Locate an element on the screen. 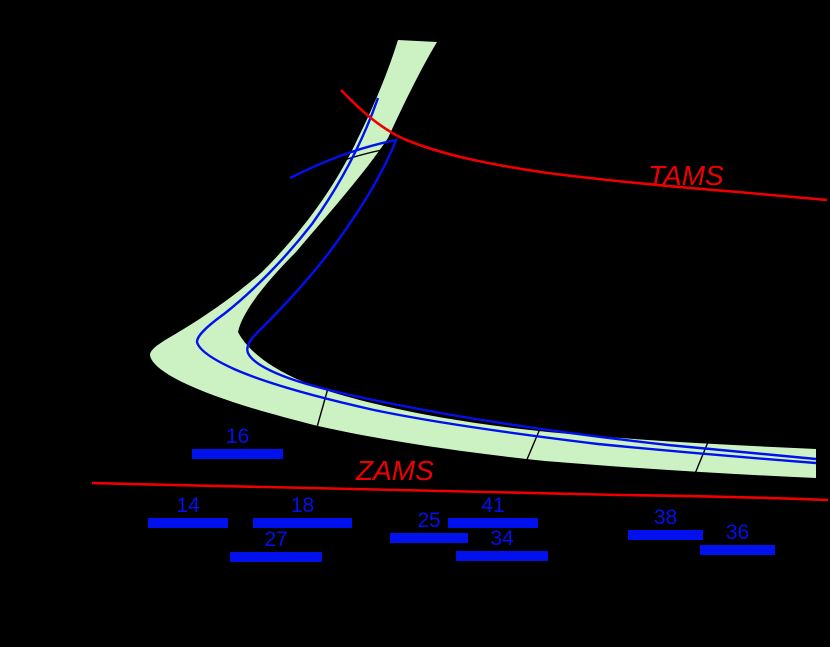  zams-line is located at coordinates (460, 491).